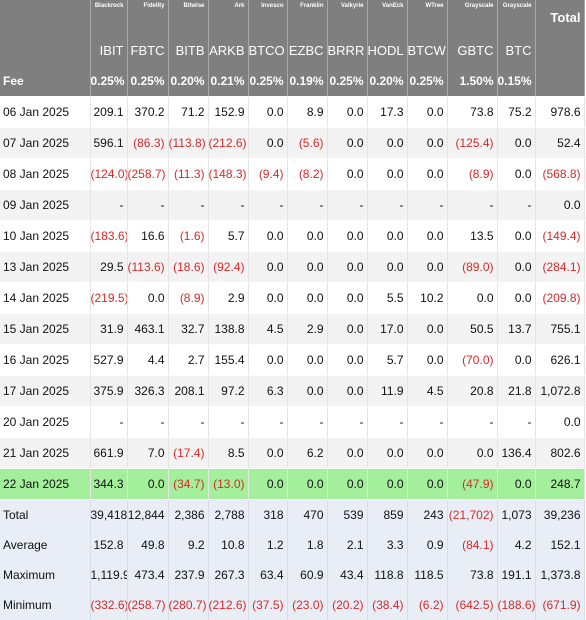  What do you see at coordinates (427, 514) in the screenshot?
I see `summary-value: 243` at bounding box center [427, 514].